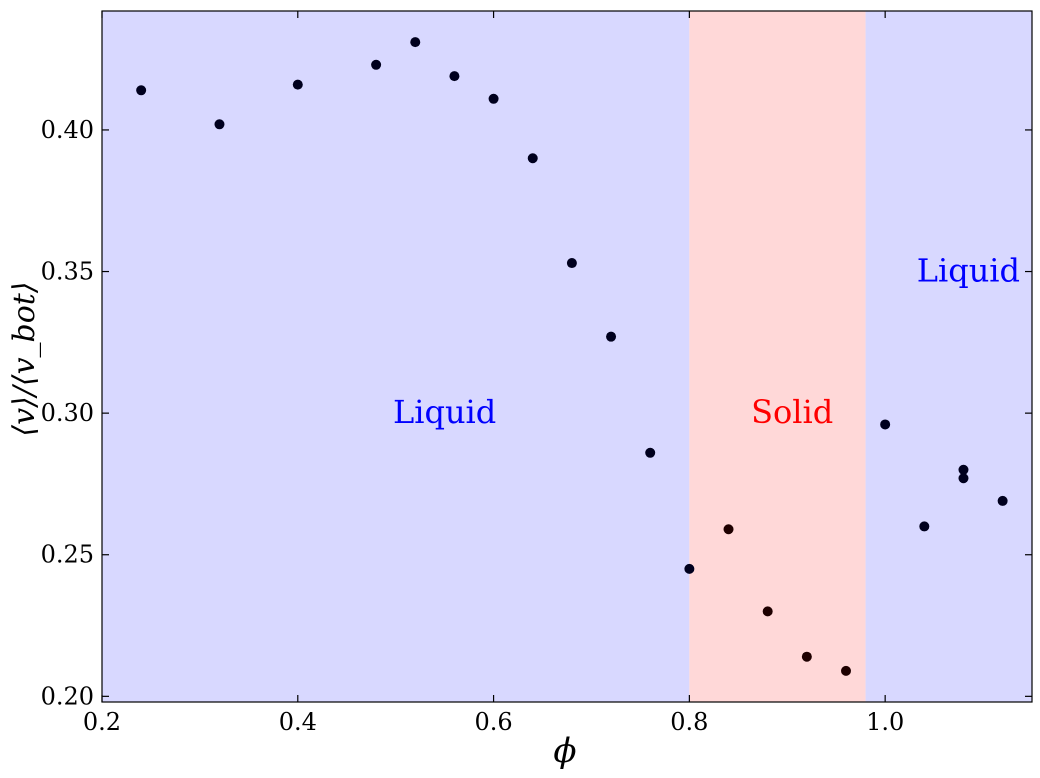 The image size is (1040, 778). I want to click on x-tick-label: 0.6, so click(493, 722).